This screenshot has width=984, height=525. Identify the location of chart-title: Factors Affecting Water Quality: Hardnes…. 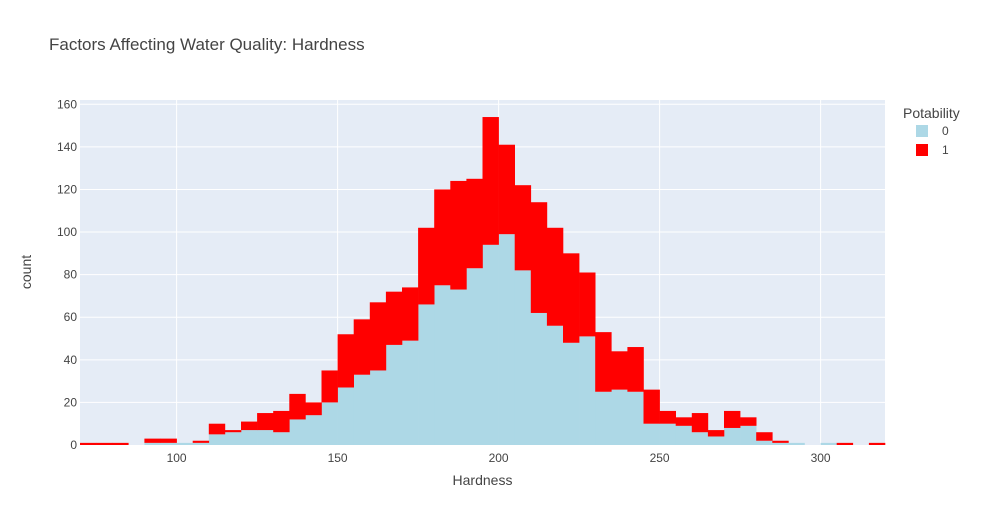
(207, 44).